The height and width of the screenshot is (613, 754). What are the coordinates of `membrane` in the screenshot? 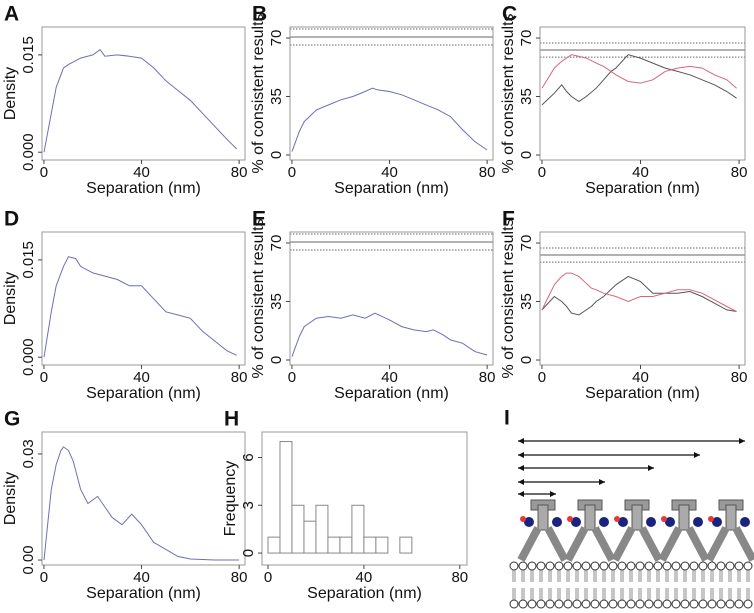 It's located at (631, 585).